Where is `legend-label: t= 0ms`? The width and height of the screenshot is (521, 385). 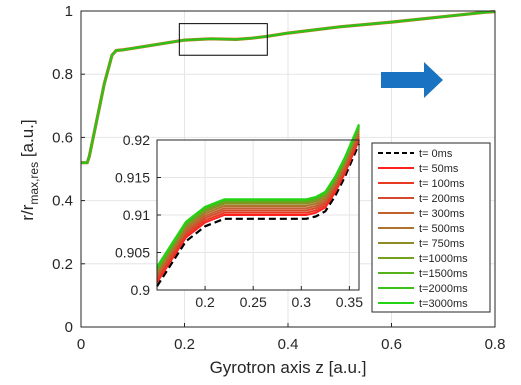 legend-label: t= 0ms is located at coordinates (436, 154).